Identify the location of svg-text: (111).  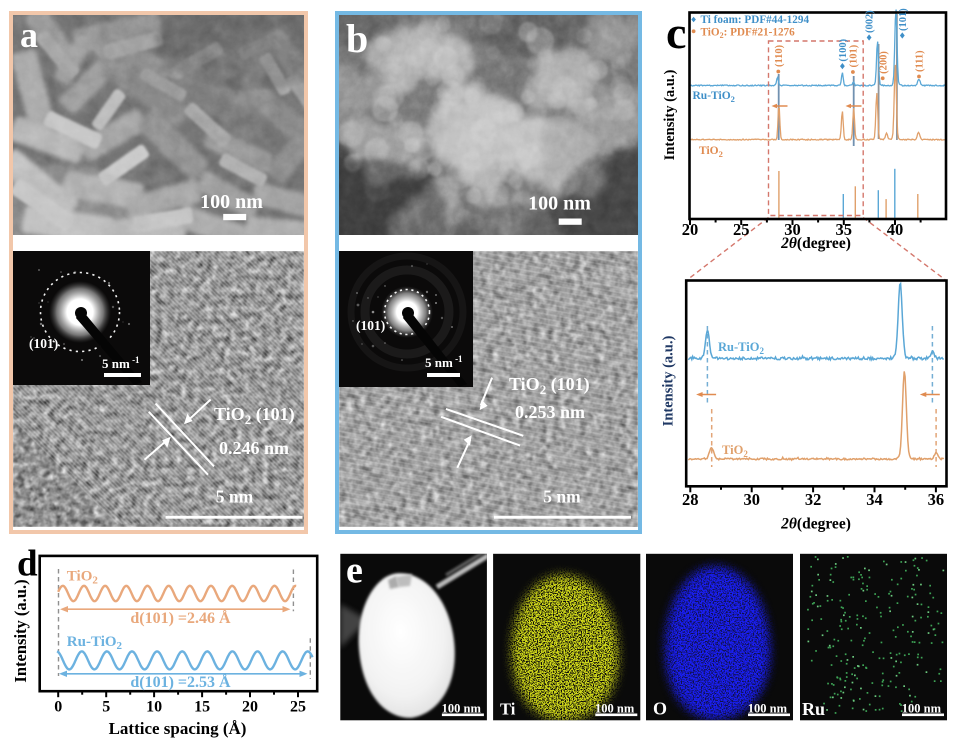
(920, 61).